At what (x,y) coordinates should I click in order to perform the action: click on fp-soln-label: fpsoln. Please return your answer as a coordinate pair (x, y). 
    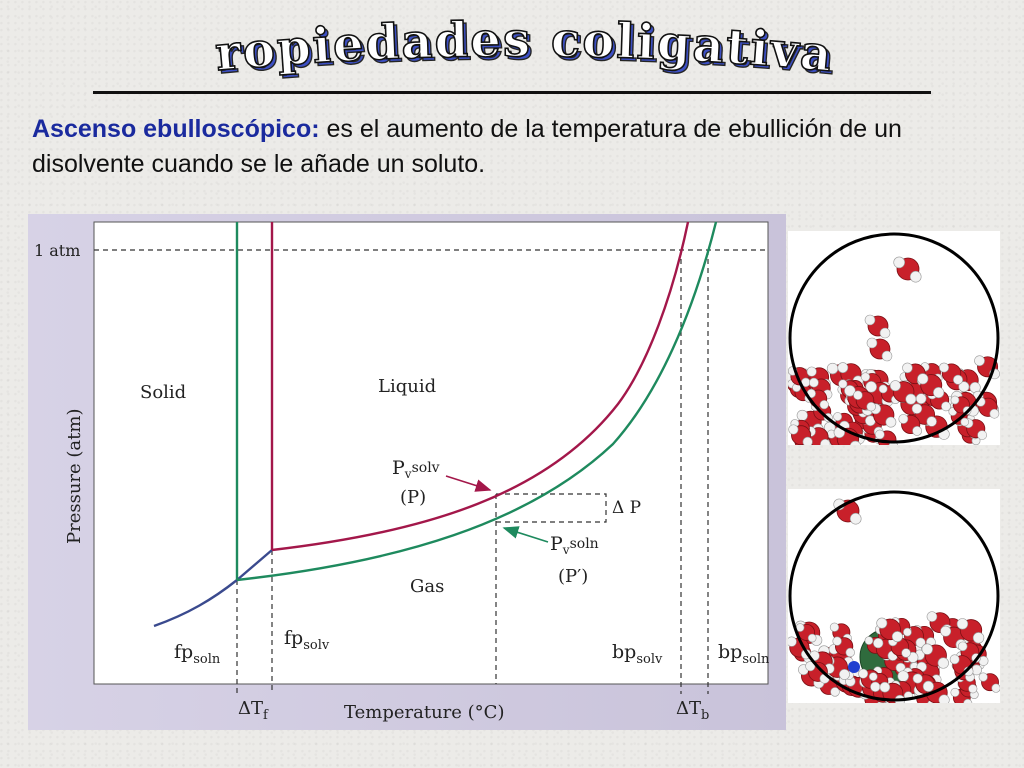
    Looking at the image, I should click on (197, 654).